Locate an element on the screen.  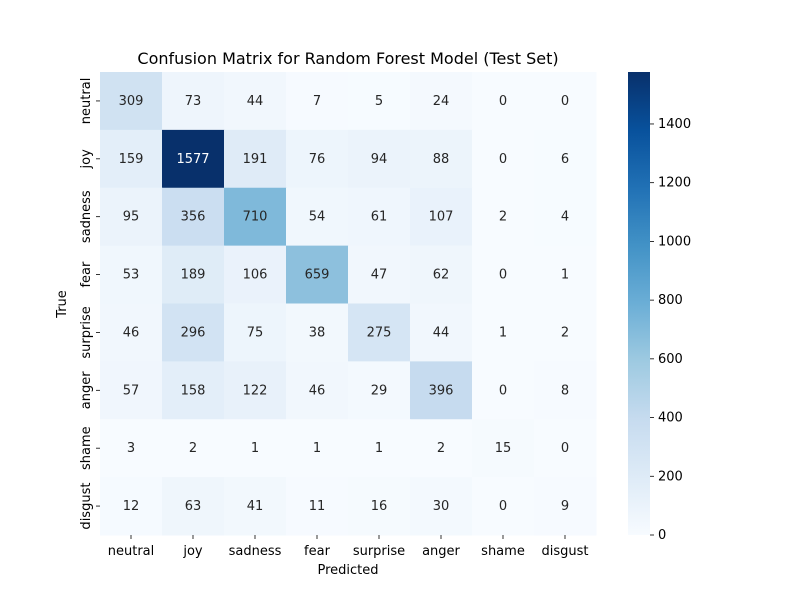
y-tick-label: joy is located at coordinates (86, 159).